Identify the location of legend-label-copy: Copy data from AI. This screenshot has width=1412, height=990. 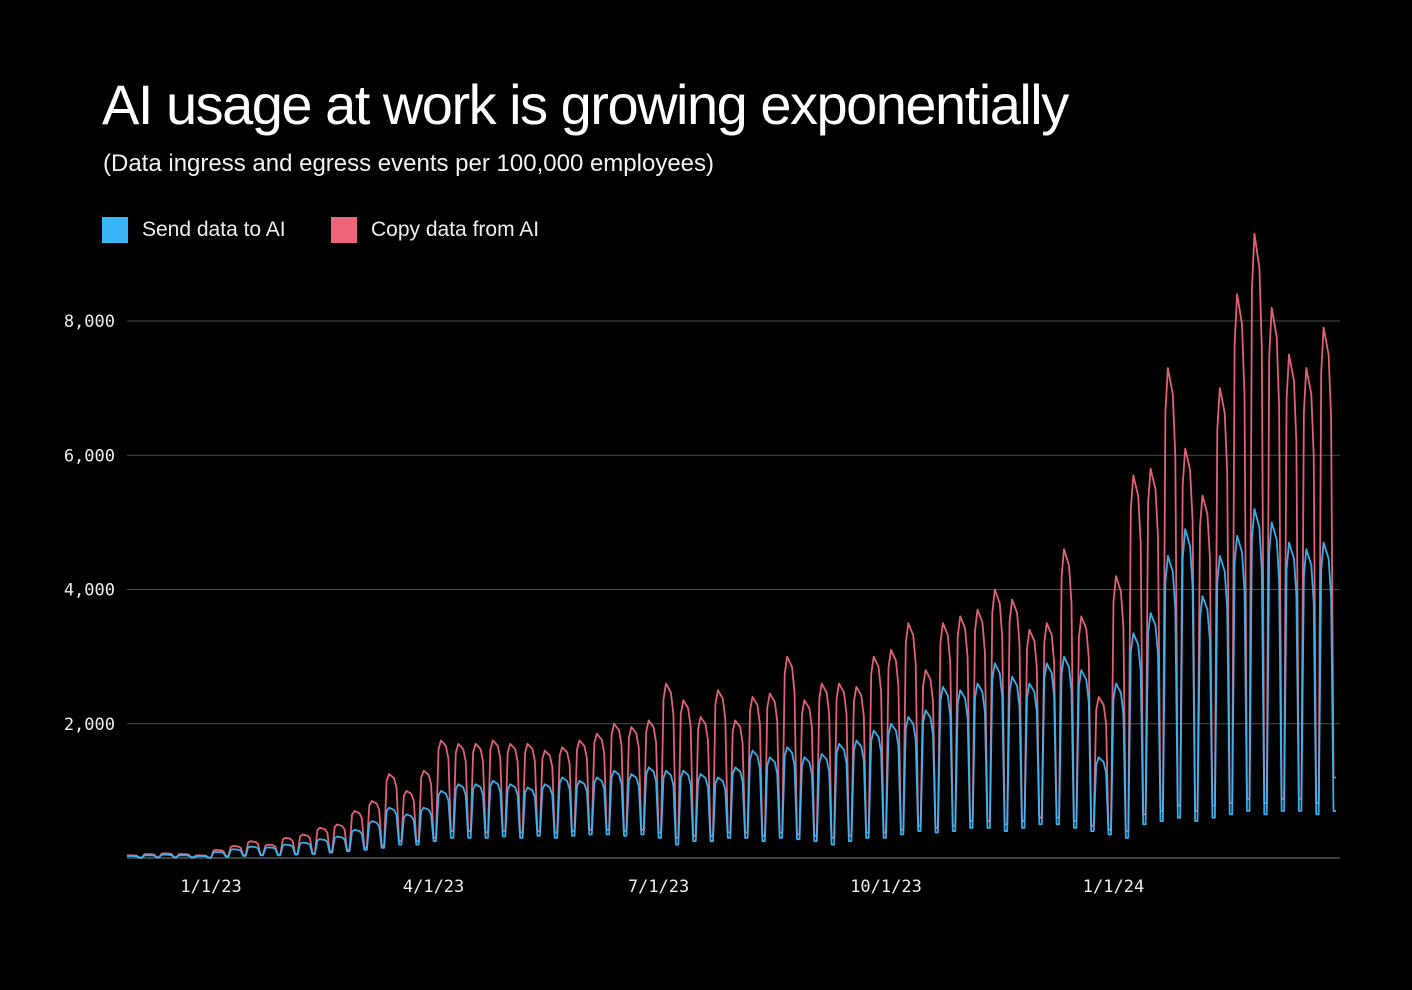
(455, 229).